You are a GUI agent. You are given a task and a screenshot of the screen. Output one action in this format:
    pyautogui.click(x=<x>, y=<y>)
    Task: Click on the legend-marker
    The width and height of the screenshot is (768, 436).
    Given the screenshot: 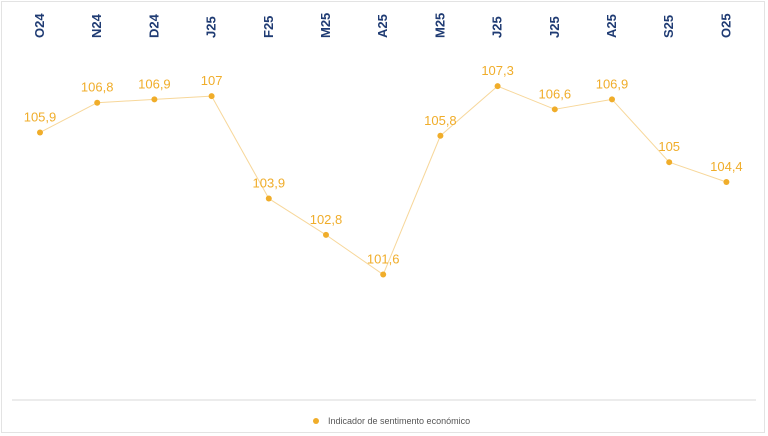 What is the action you would take?
    pyautogui.click(x=316, y=421)
    